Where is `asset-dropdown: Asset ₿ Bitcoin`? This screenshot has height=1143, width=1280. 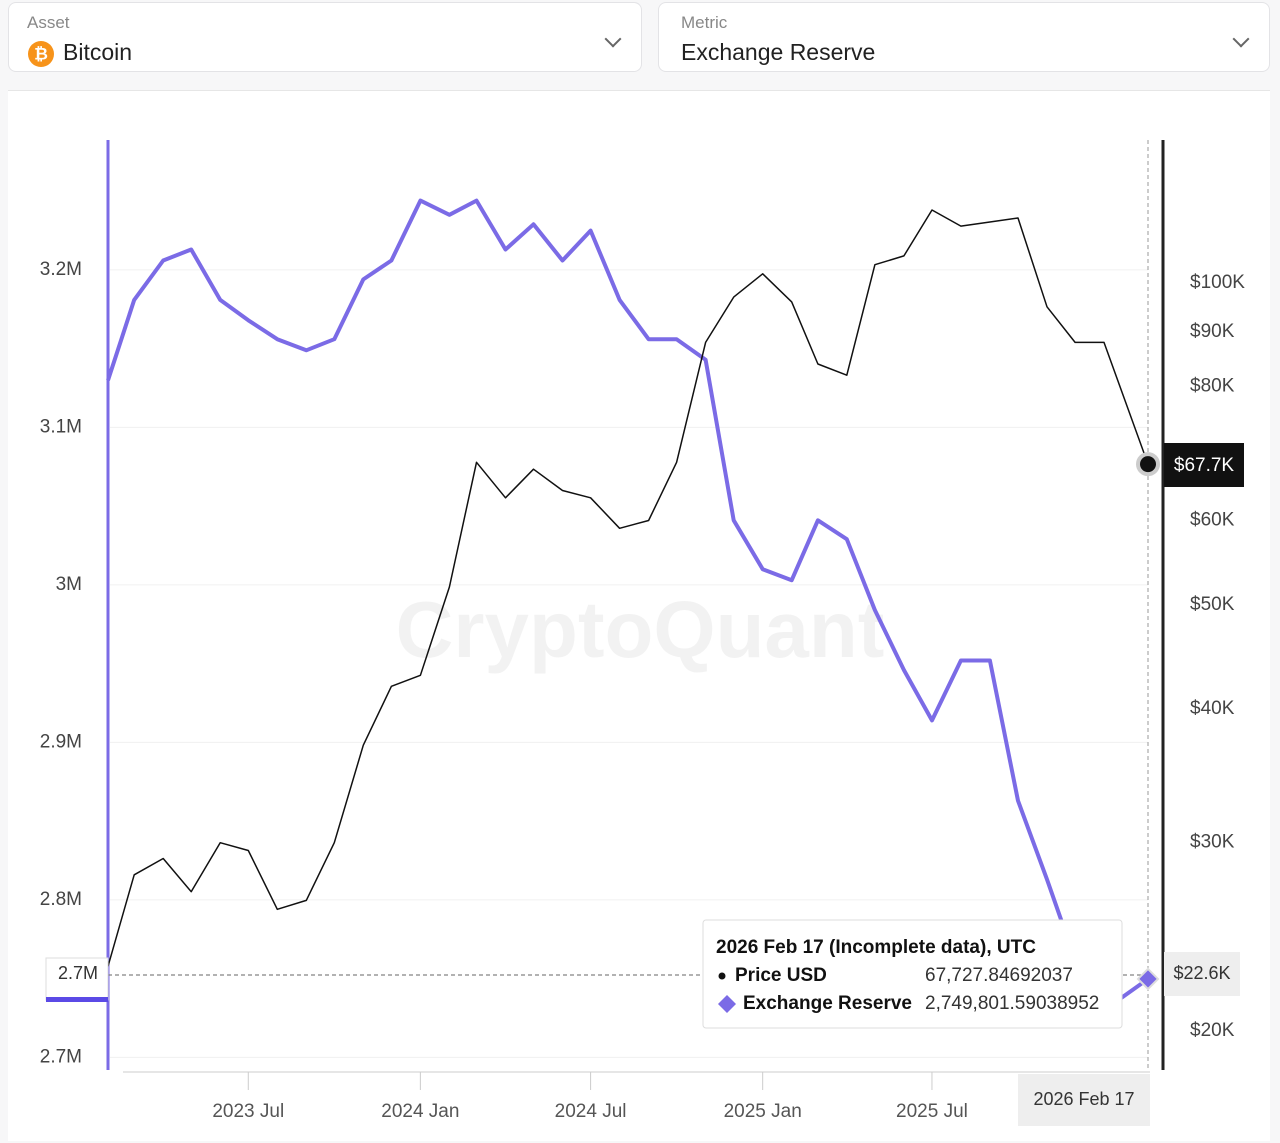 asset-dropdown: Asset ₿ Bitcoin is located at coordinates (325, 37).